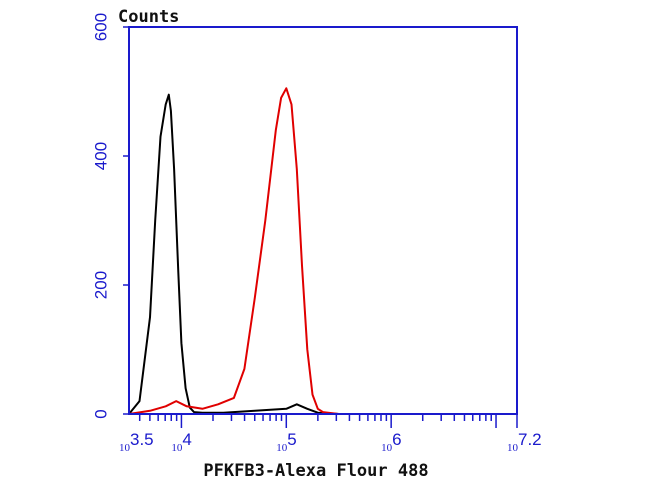  I want to click on x-tick-label: 105, so click(286, 442).